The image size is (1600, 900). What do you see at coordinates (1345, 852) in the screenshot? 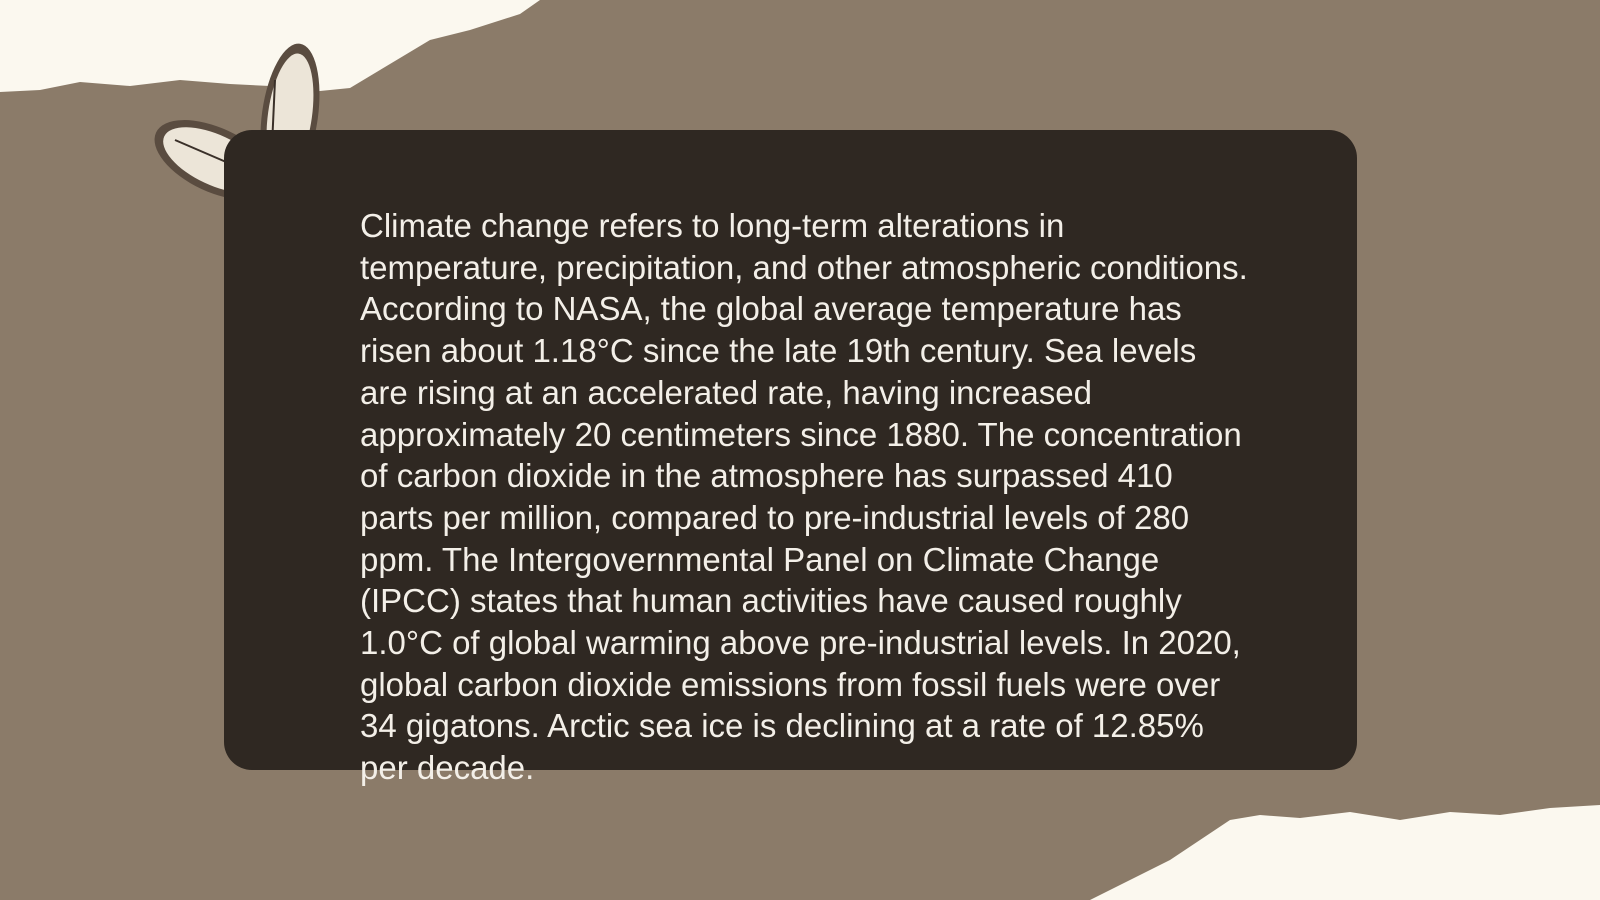
I see `torn-paper-bottom` at bounding box center [1345, 852].